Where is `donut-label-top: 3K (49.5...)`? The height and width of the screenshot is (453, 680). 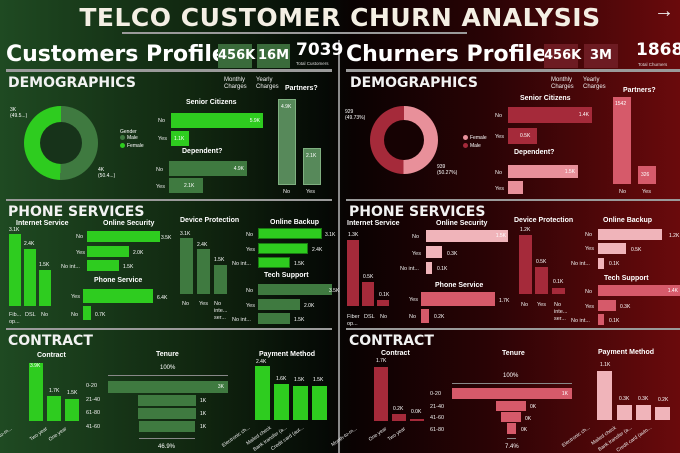
donut-label-top: 3K (49.5...) is located at coordinates (19, 113).